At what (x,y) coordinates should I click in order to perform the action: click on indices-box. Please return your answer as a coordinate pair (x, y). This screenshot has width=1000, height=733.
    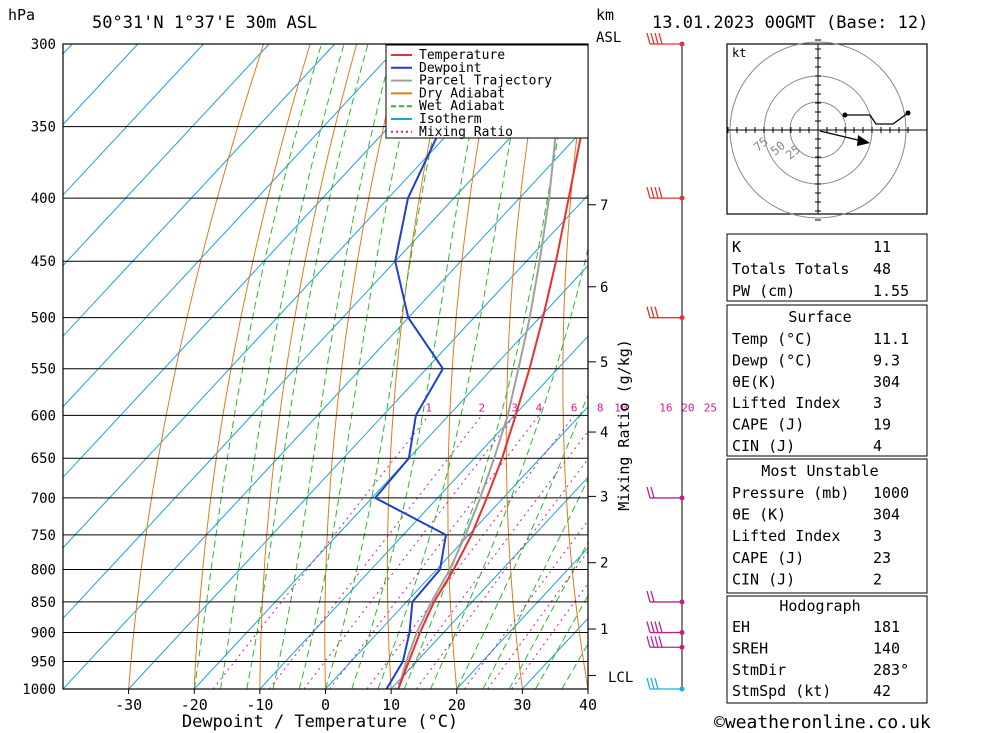
    Looking at the image, I should click on (827, 267).